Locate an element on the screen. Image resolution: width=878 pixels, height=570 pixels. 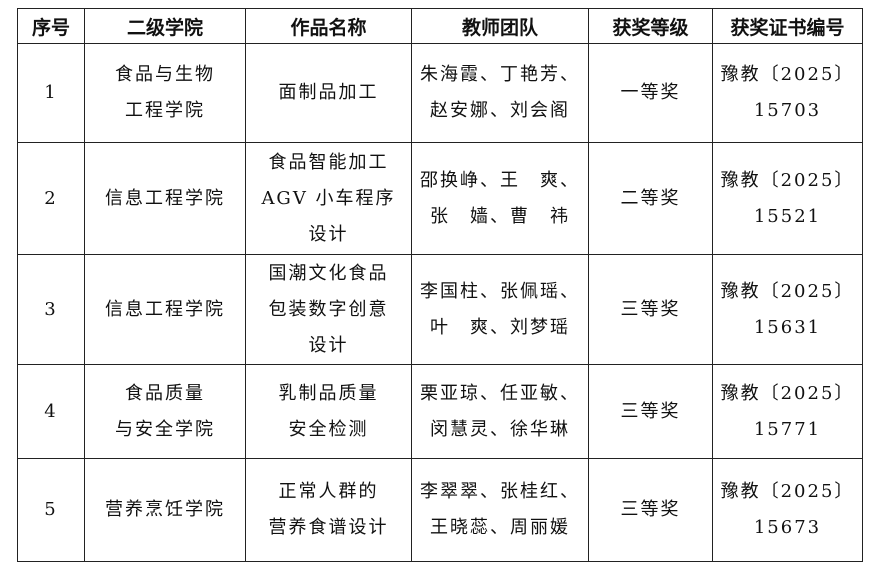
cert-cell-line: 15631 is located at coordinates (787, 327).